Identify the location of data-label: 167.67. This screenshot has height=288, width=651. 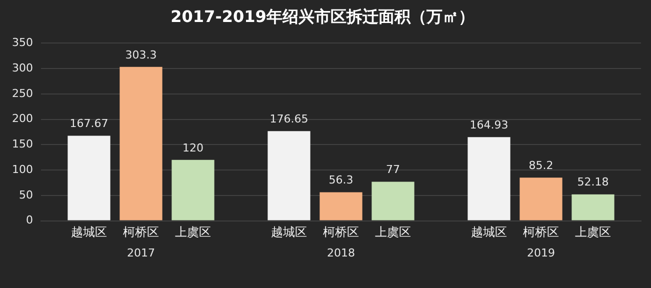
(89, 123).